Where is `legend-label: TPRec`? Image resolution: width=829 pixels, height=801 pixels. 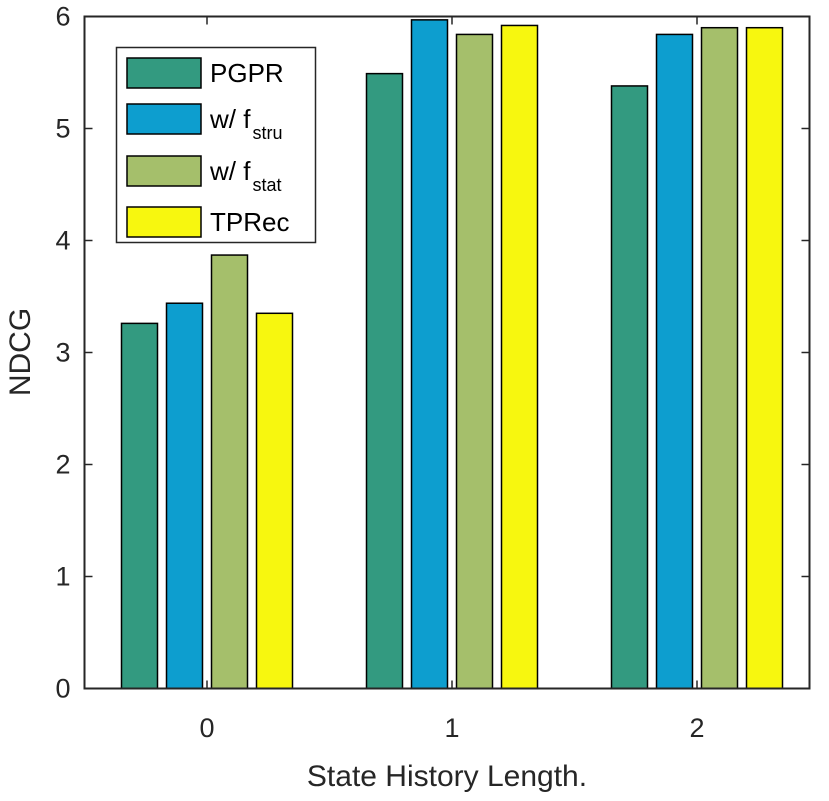 legend-label: TPRec is located at coordinates (249, 222).